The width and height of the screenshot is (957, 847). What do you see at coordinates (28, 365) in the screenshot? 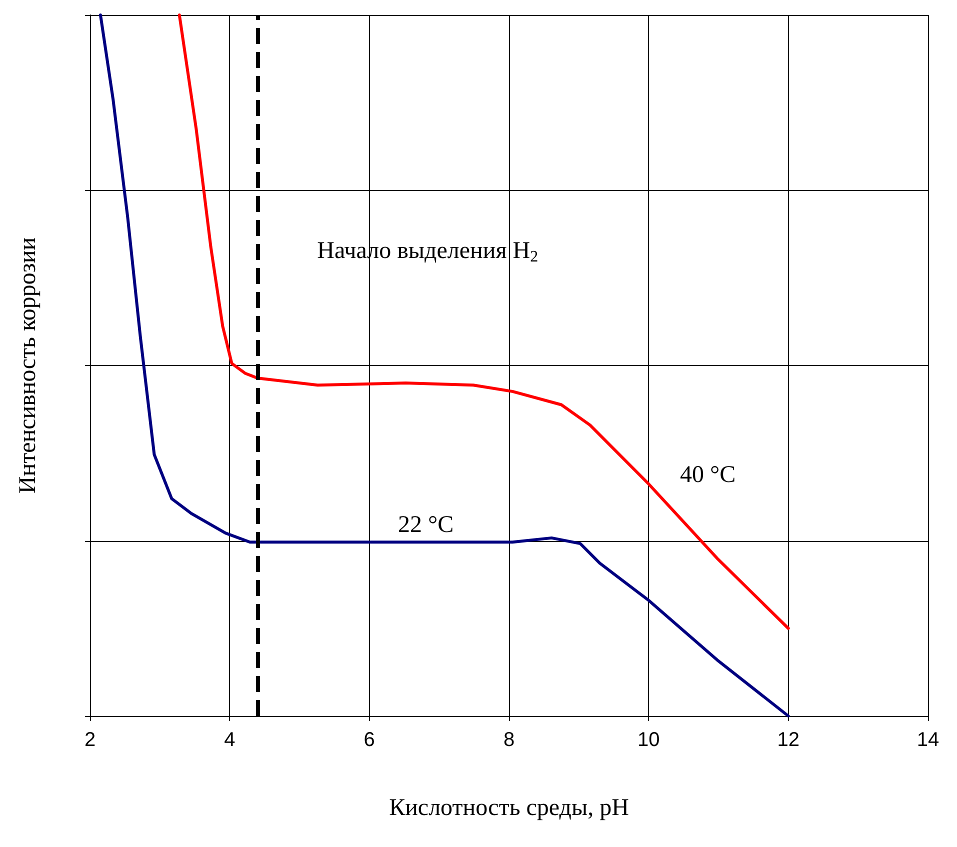
I see `y-axis-title: Интенсивность коррозии` at bounding box center [28, 365].